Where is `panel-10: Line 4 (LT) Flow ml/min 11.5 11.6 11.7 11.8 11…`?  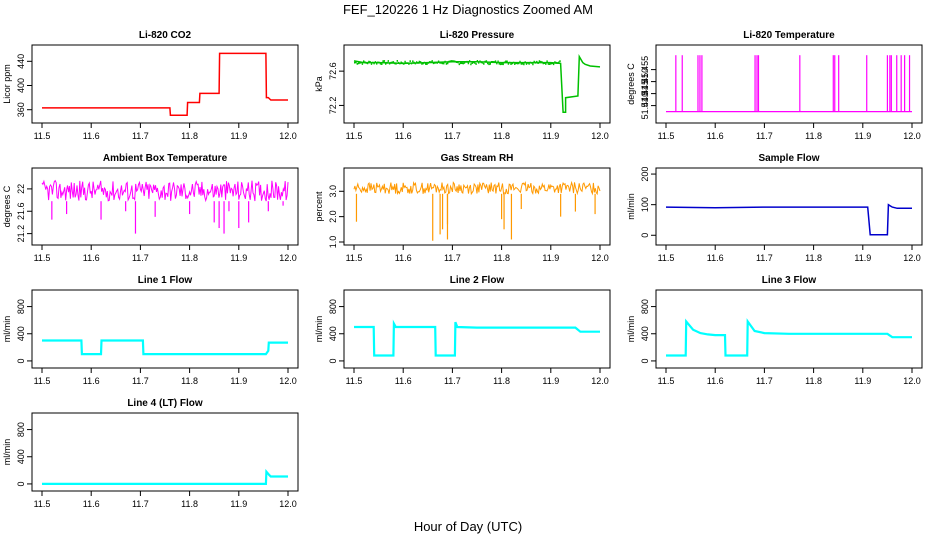 panel-10: Line 4 (LT) Flow ml/min 11.5 11.6 11.7 11.8 11… is located at coordinates (150, 453).